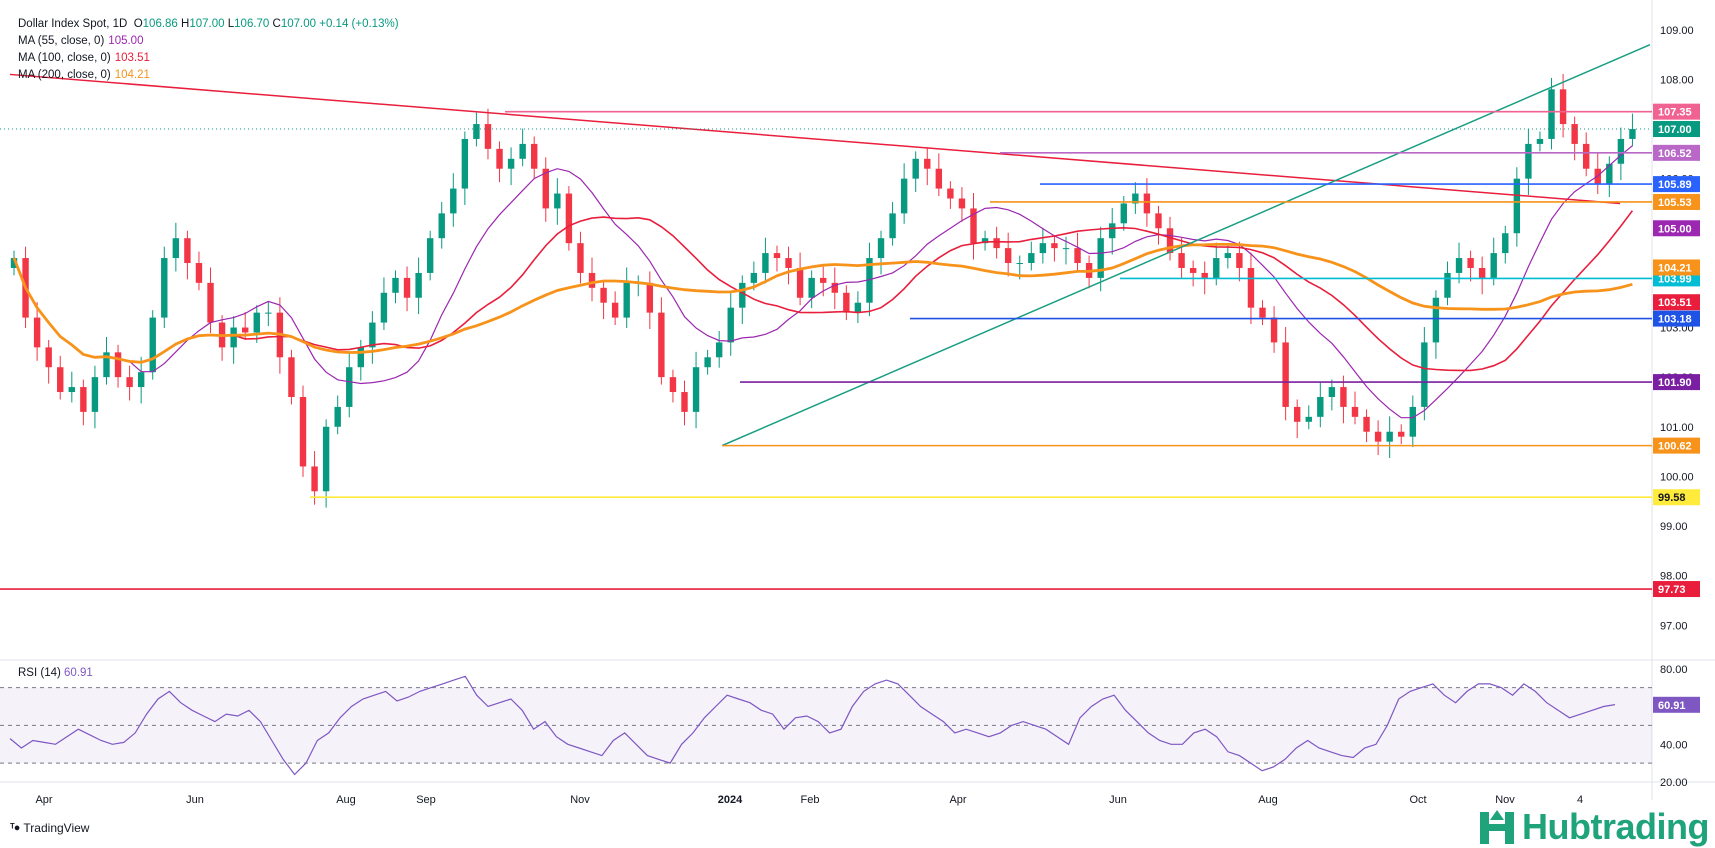  I want to click on time-tick-label: Sep, so click(426, 800).